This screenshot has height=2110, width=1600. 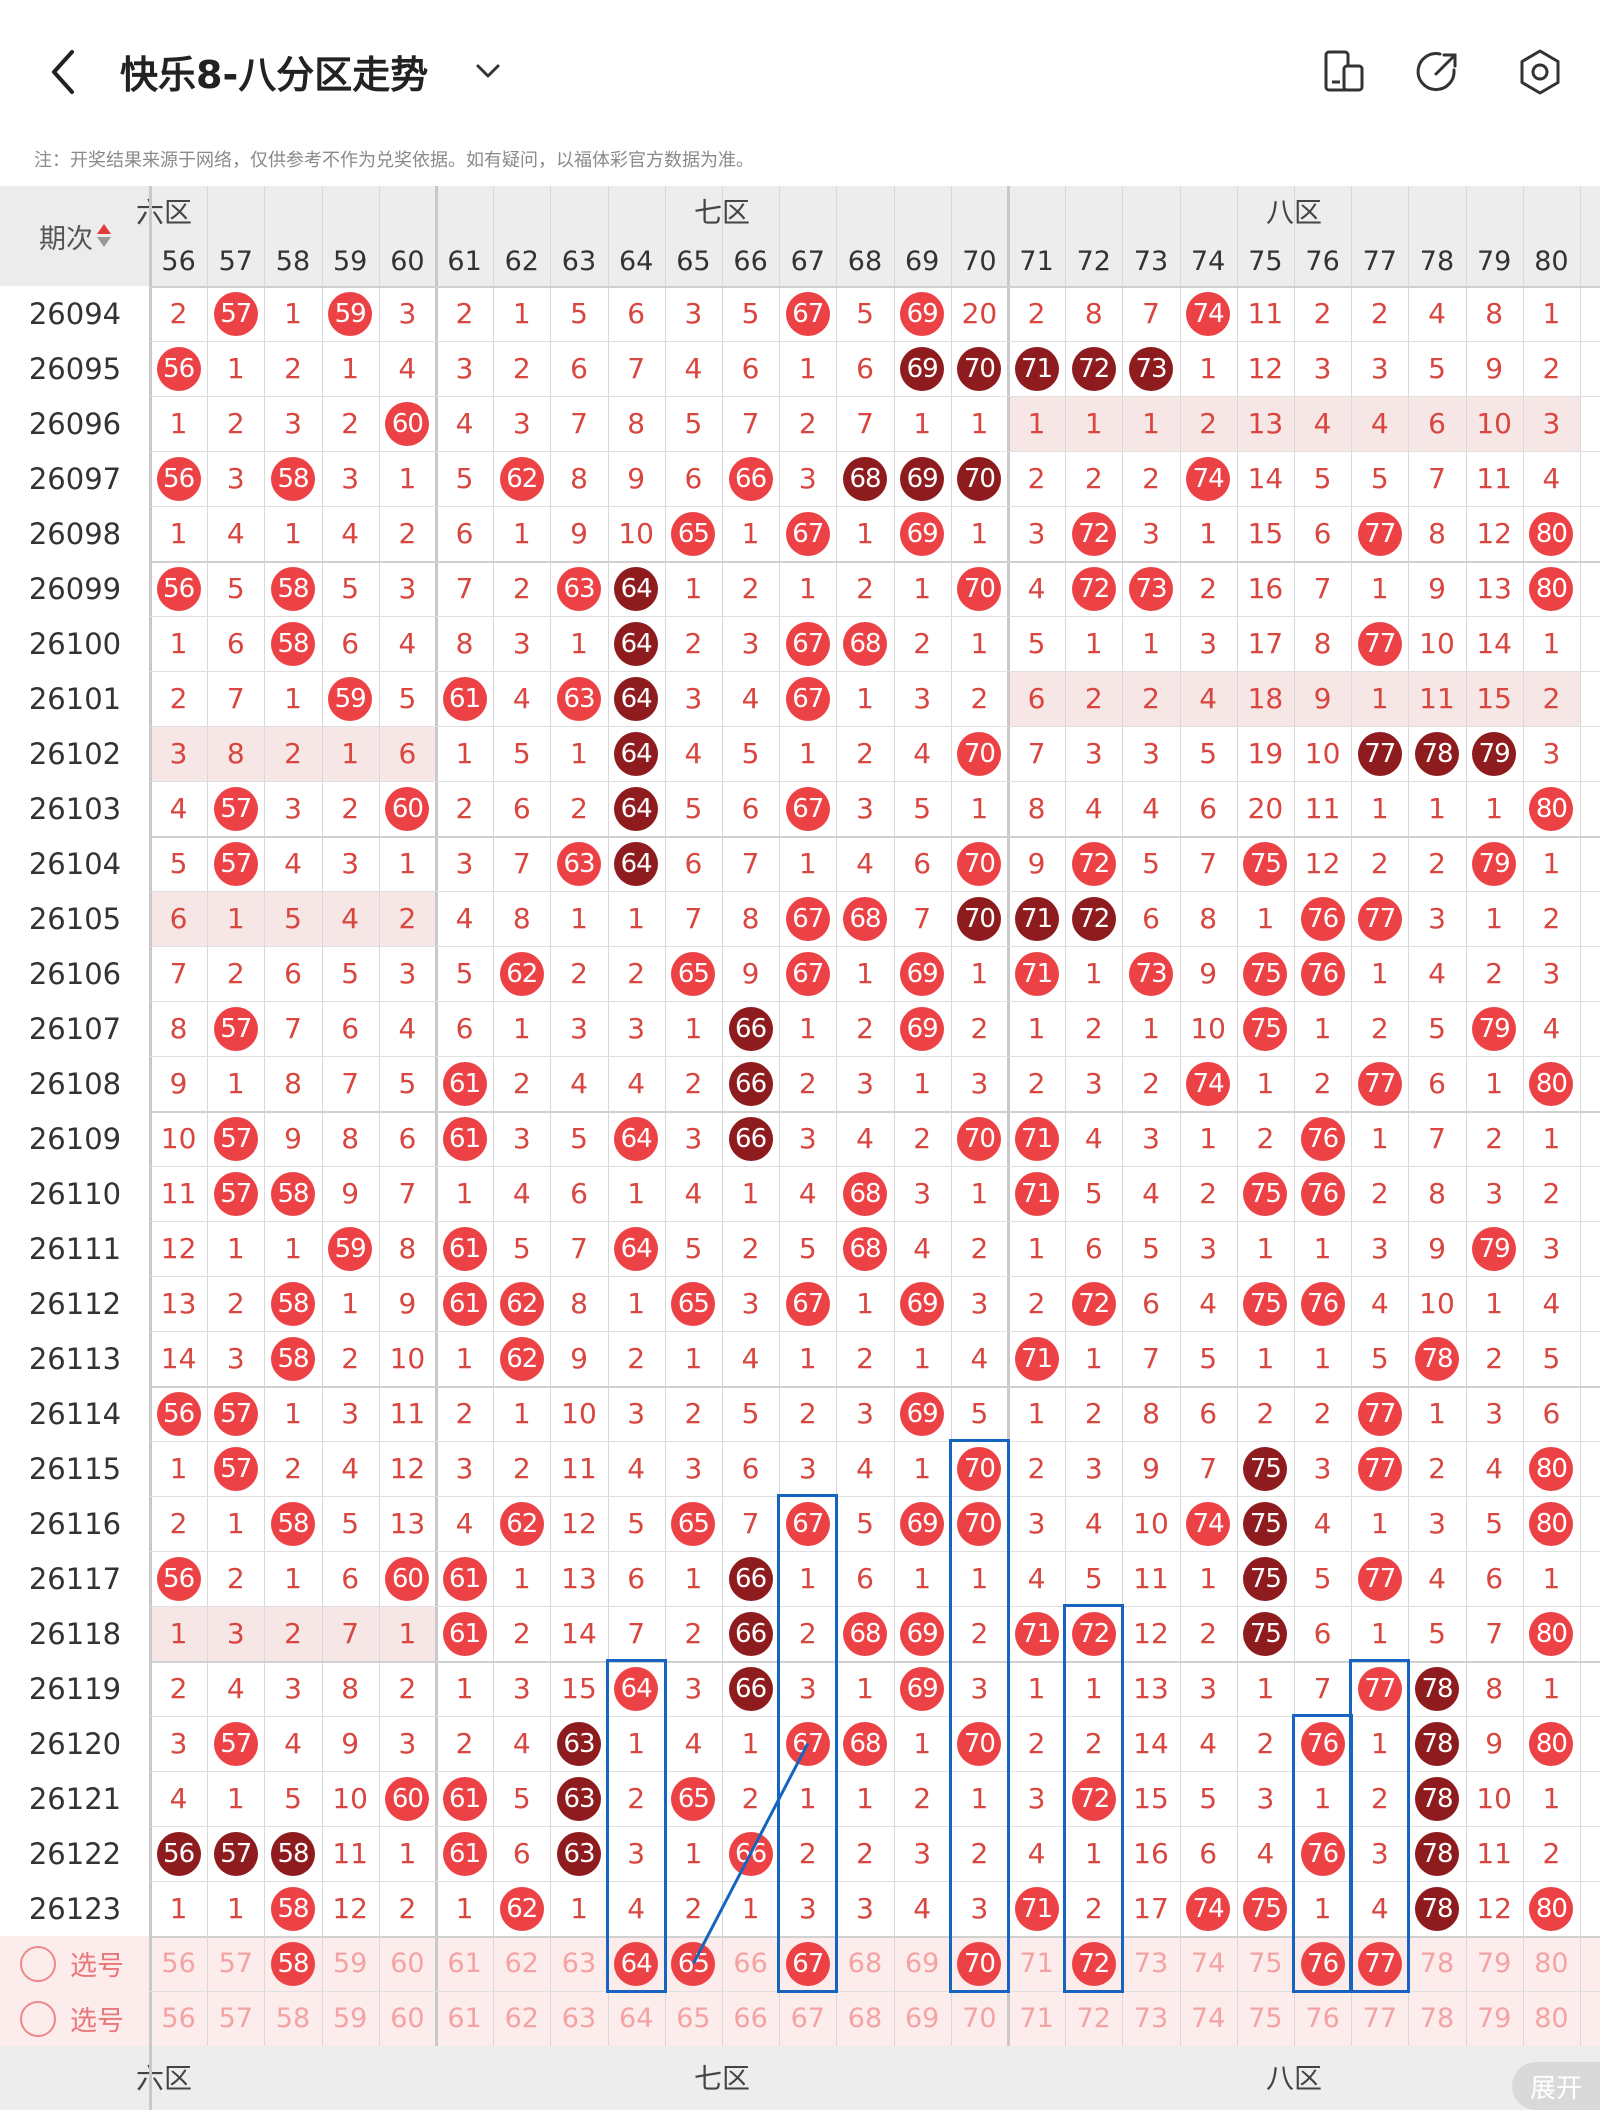 I want to click on table-cell: 64, so click(x=636, y=588).